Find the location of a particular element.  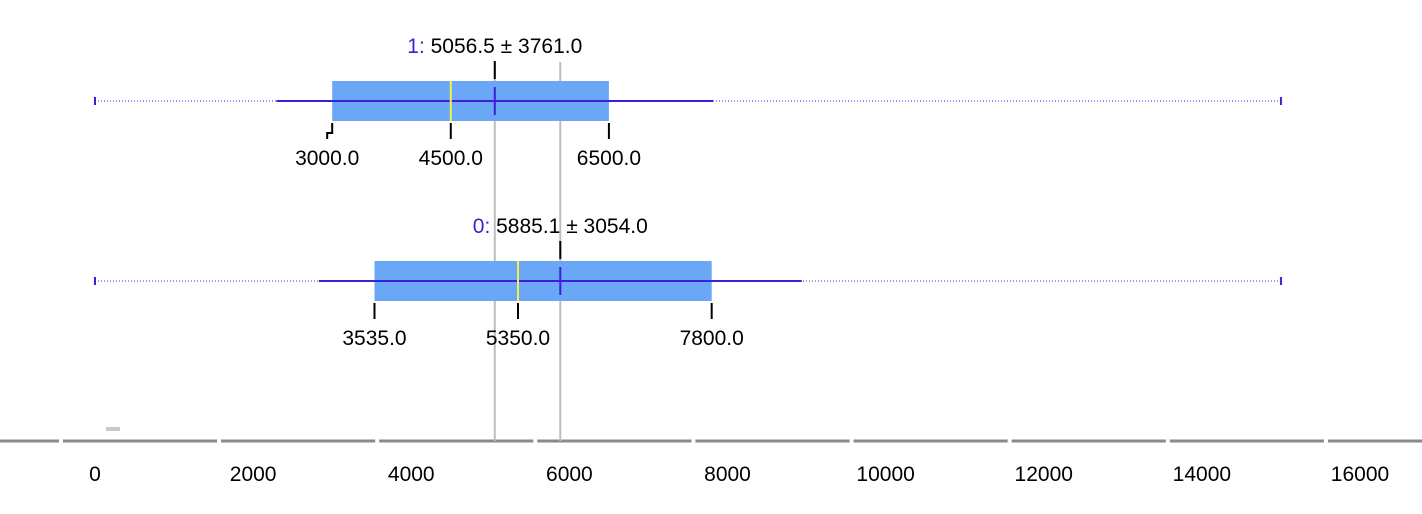

median-label: 5350.0 is located at coordinates (518, 338).